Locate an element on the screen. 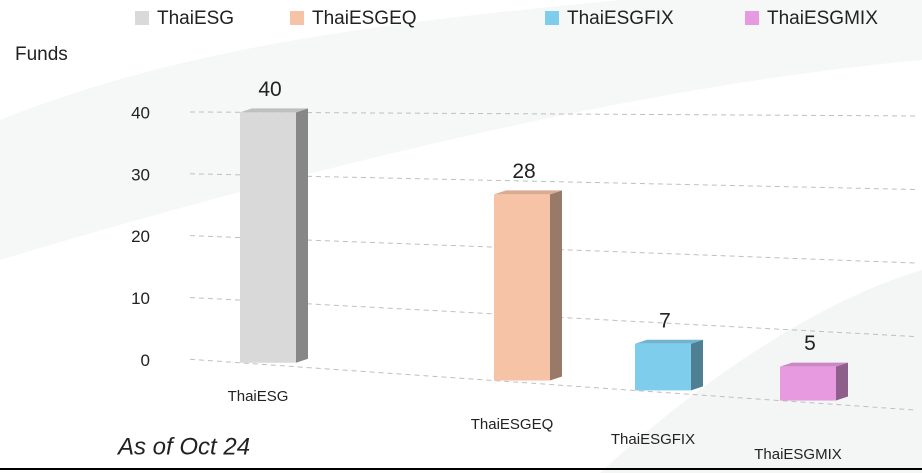  x-tick-label: ThaiESG is located at coordinates (258, 396).